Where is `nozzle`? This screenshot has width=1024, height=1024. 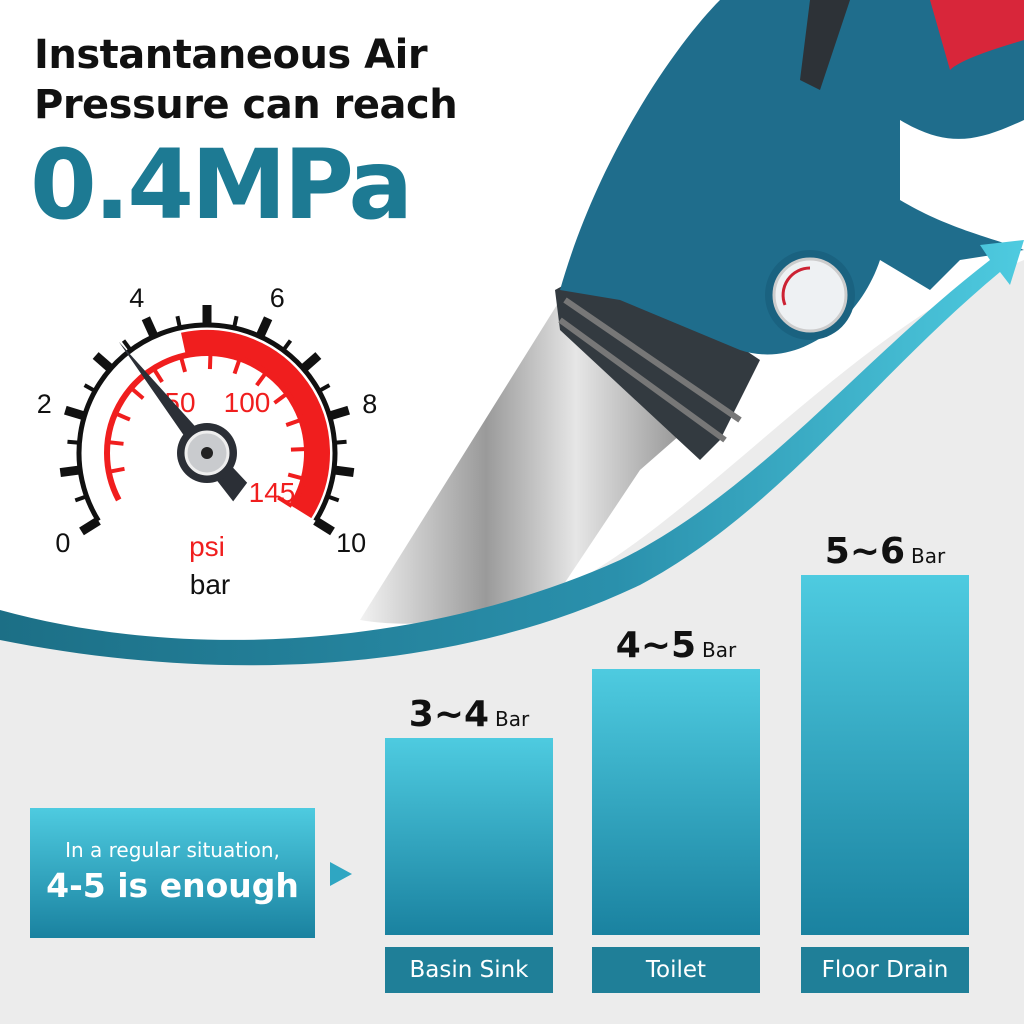 nozzle is located at coordinates (560, 442).